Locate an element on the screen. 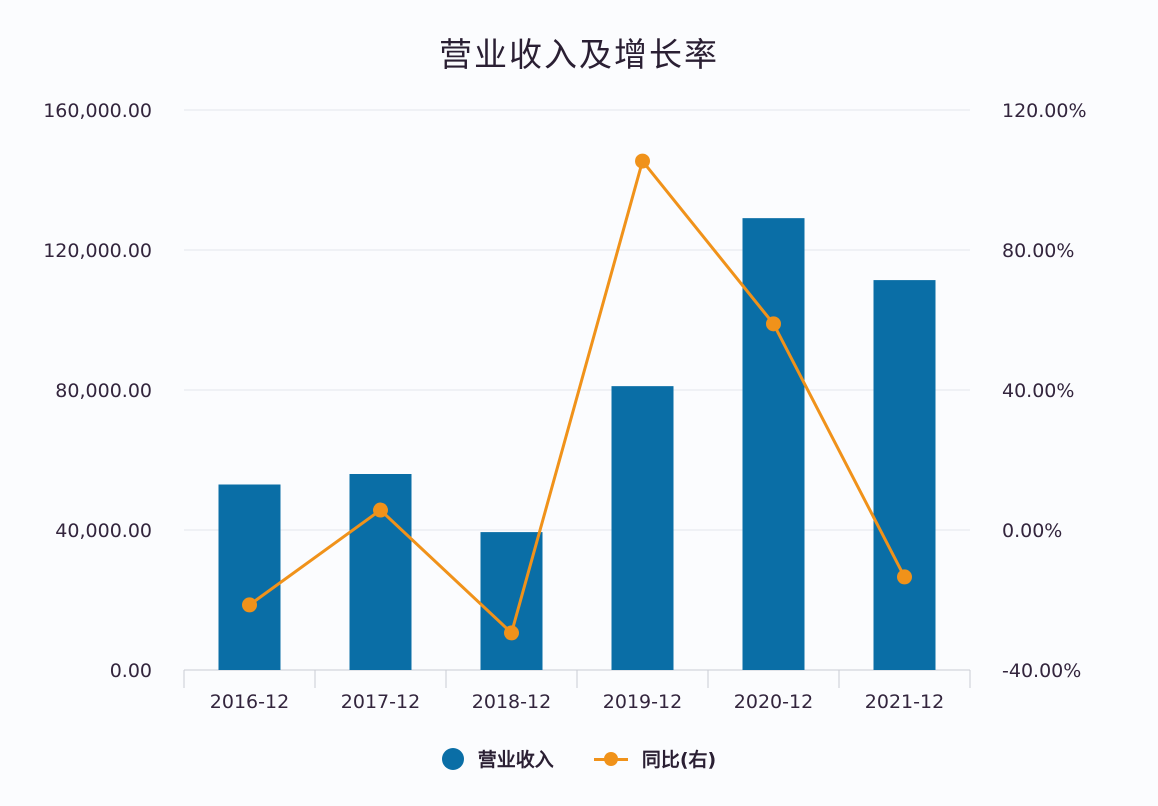 The image size is (1158, 806). right-axis-tick-label: -40.00% is located at coordinates (1041, 671).